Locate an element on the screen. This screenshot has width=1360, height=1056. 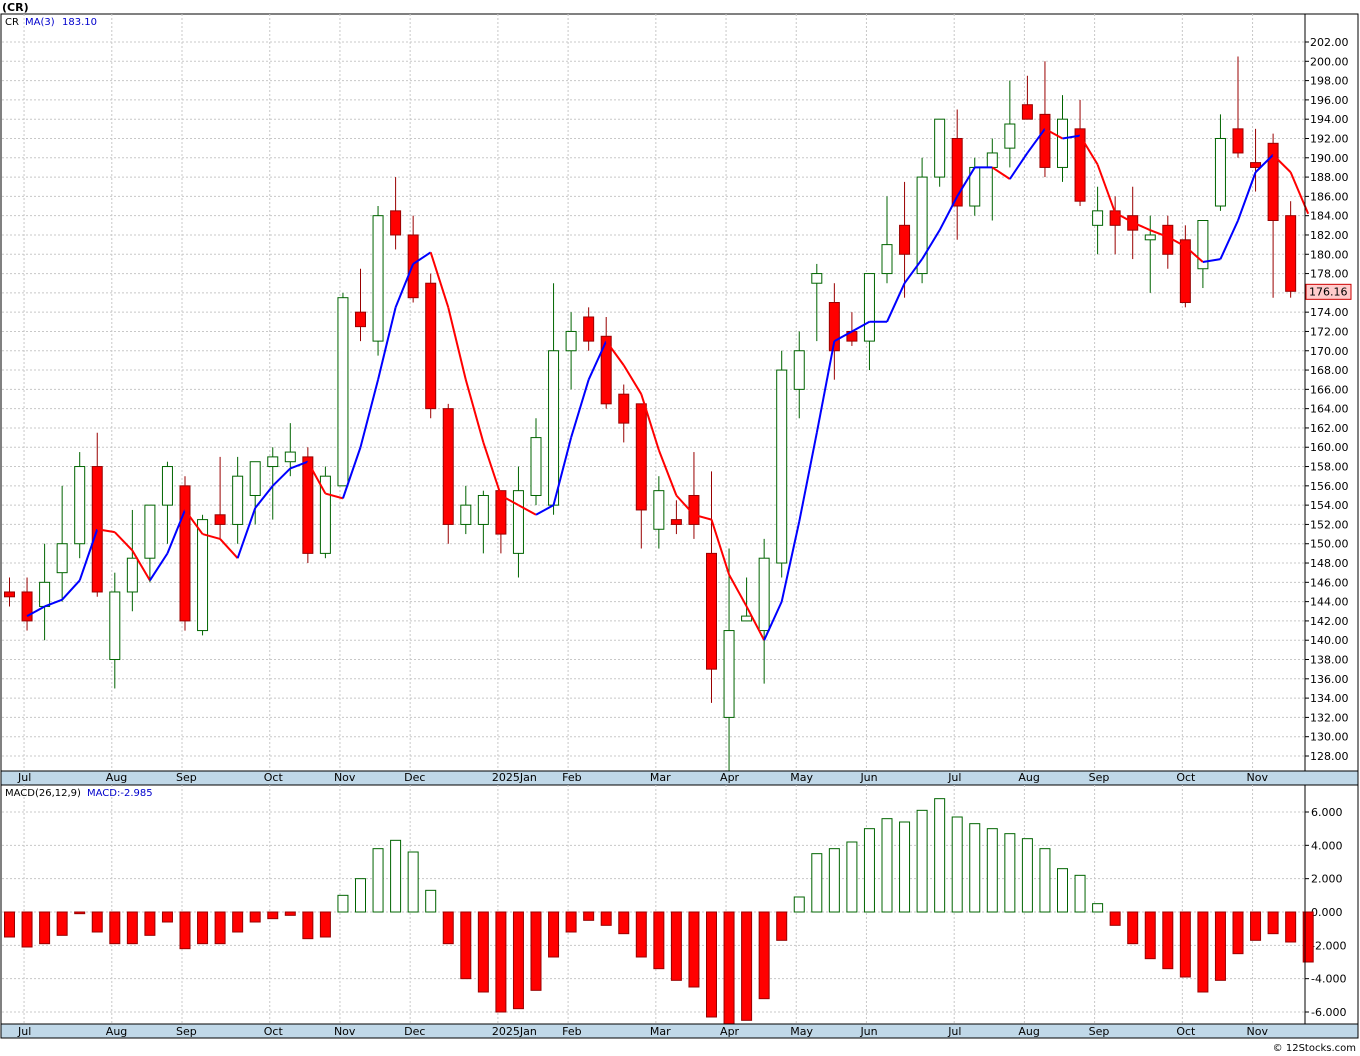
macd-month-label: Jul is located at coordinates (954, 1031).